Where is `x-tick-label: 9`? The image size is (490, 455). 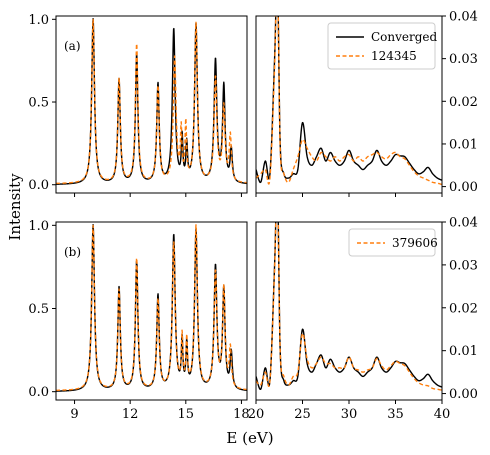
x-tick-label: 9 is located at coordinates (74, 414).